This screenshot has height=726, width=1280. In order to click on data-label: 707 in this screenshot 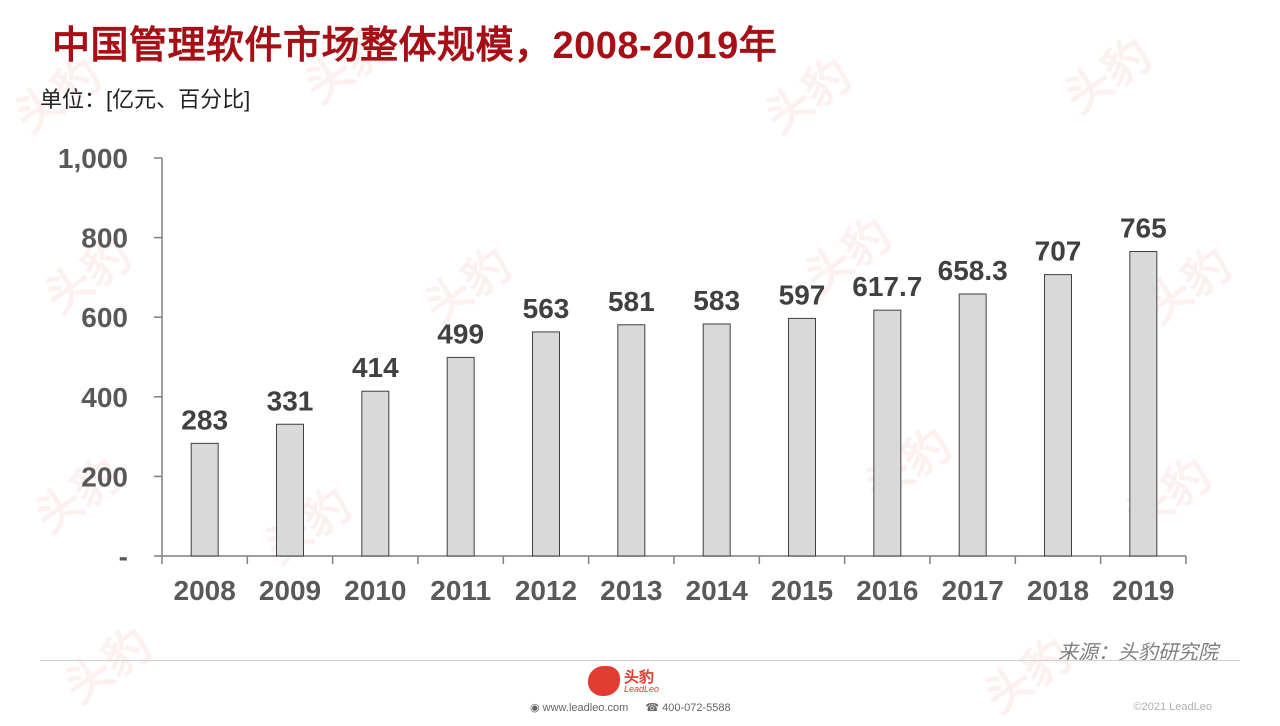, I will do `click(1058, 251)`.